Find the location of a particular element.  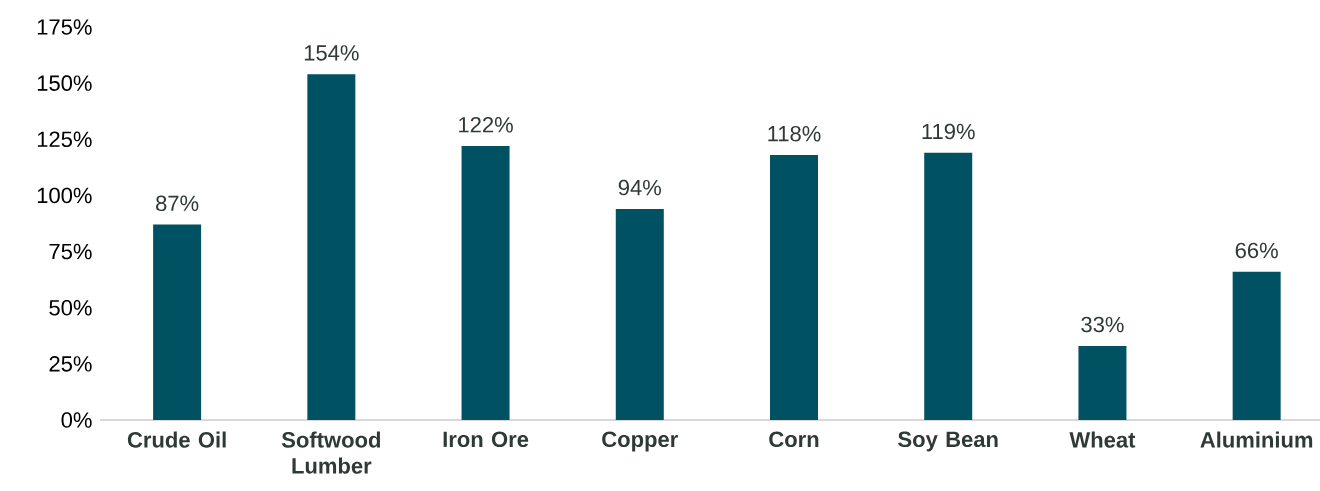

y-tick-label: 25% is located at coordinates (70, 364).